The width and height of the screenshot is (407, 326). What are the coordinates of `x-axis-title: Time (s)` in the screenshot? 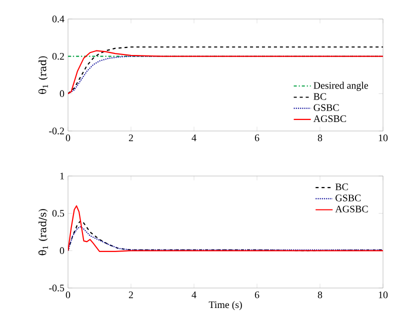 It's located at (225, 305).